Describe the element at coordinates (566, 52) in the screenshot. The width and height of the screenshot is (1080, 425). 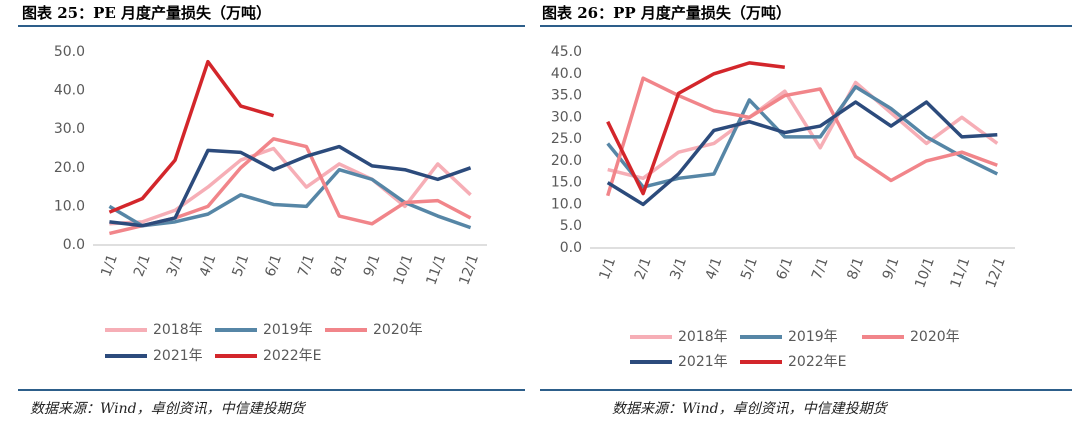
I see `y-tick-label: 45.0` at that location.